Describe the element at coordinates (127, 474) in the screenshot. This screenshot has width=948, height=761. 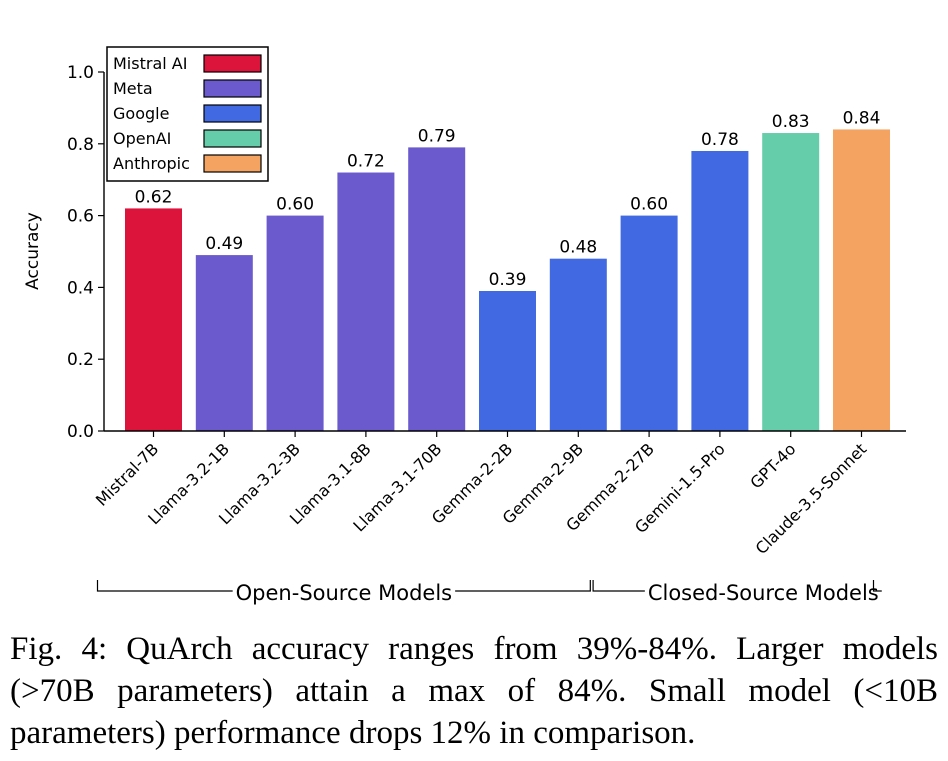
I see `x-tick-label-mistral-7b: Mistral-7B` at that location.